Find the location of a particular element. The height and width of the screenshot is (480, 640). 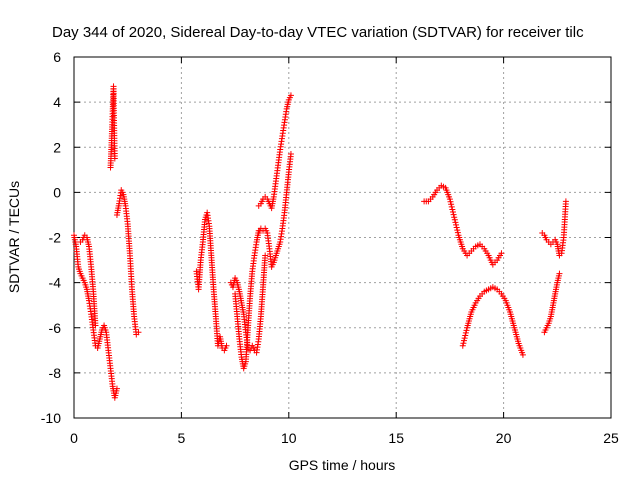

y-axis-label: SDTVAR / TECUs is located at coordinates (14, 237).